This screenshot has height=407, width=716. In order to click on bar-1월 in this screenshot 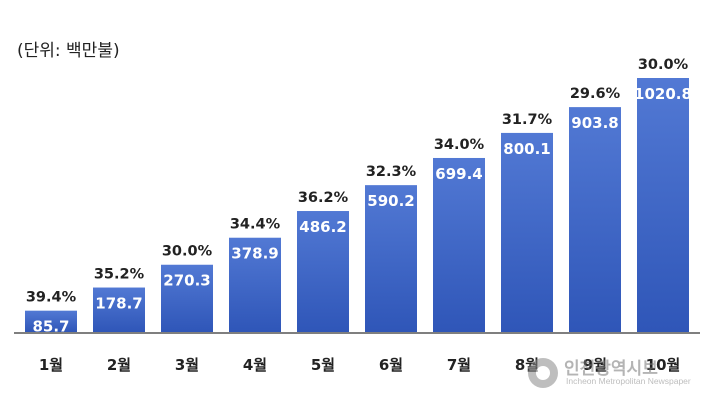, I will do `click(51, 321)`.